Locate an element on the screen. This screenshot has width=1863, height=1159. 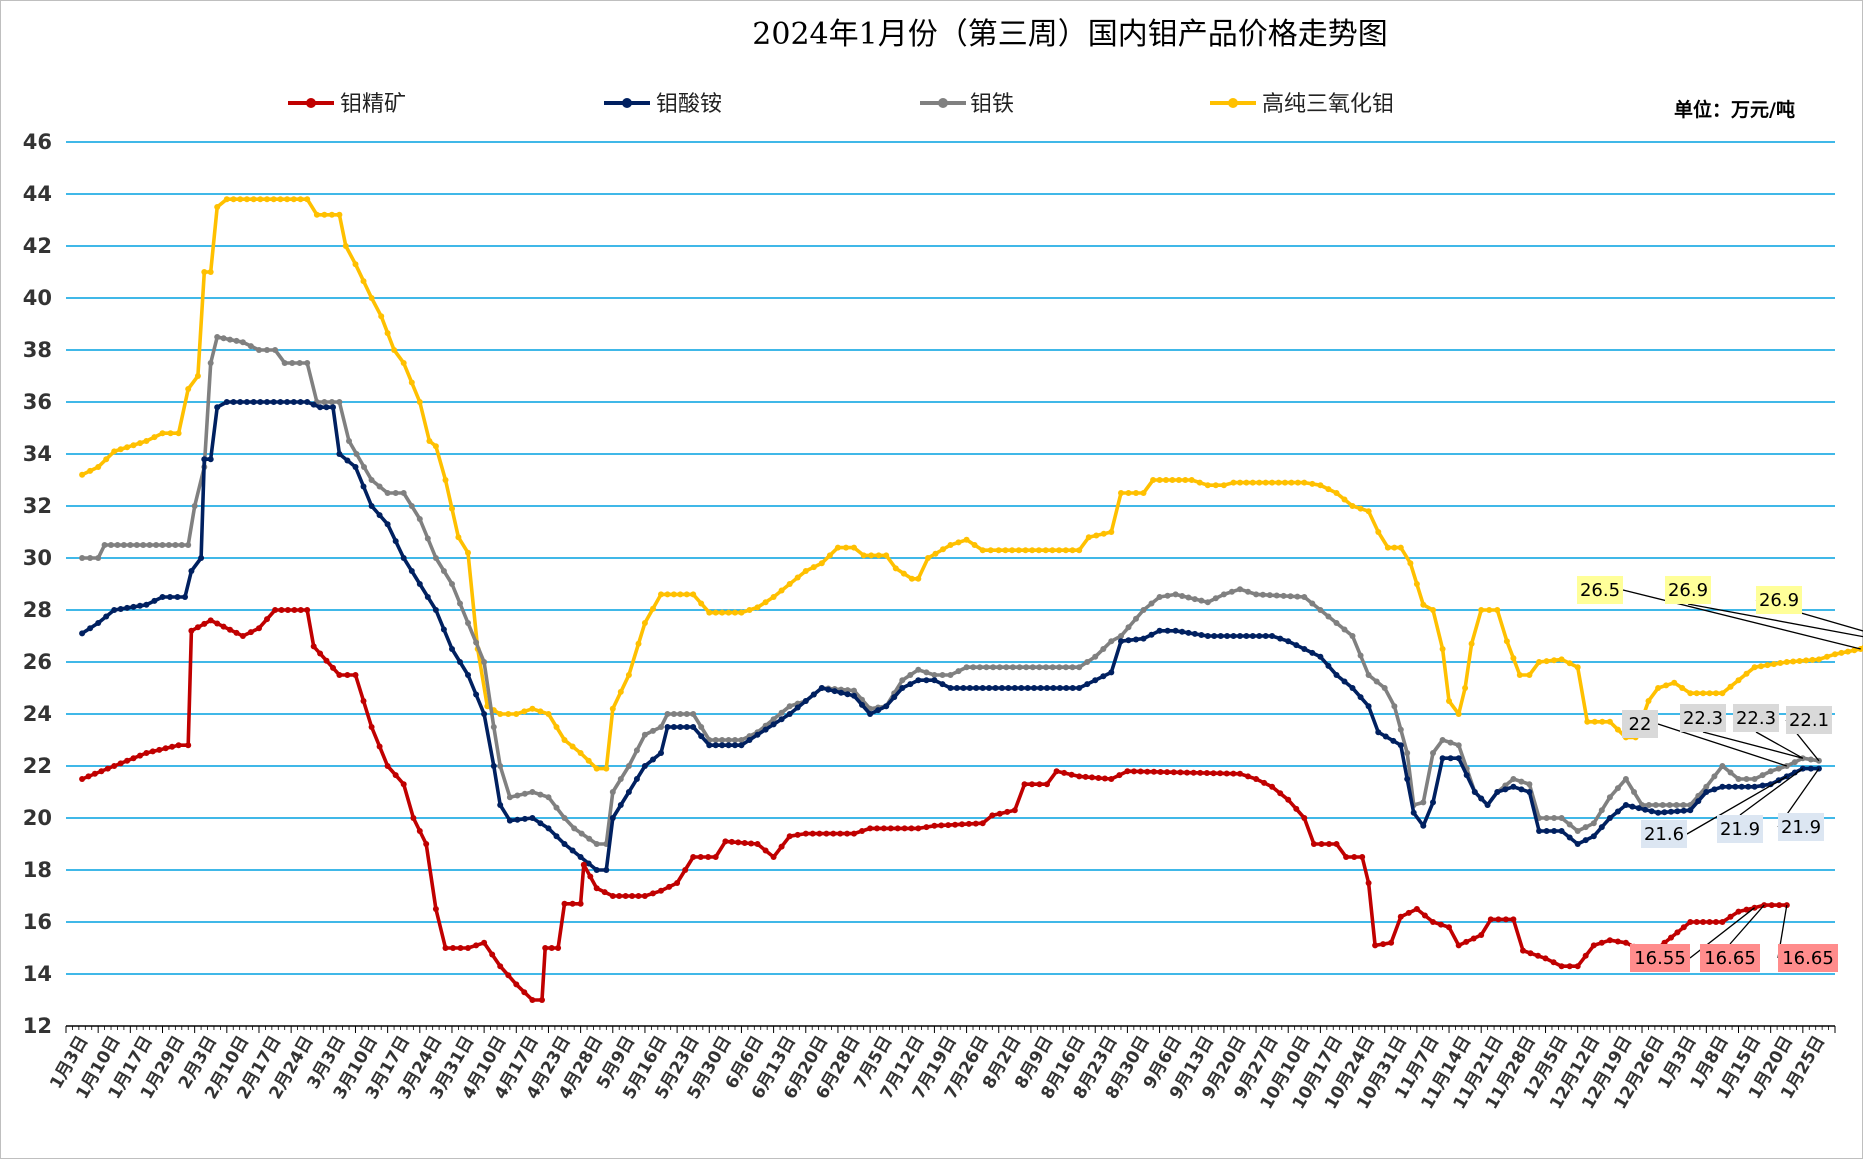
legend-label: 高纯三氧化钼 is located at coordinates (1328, 104).